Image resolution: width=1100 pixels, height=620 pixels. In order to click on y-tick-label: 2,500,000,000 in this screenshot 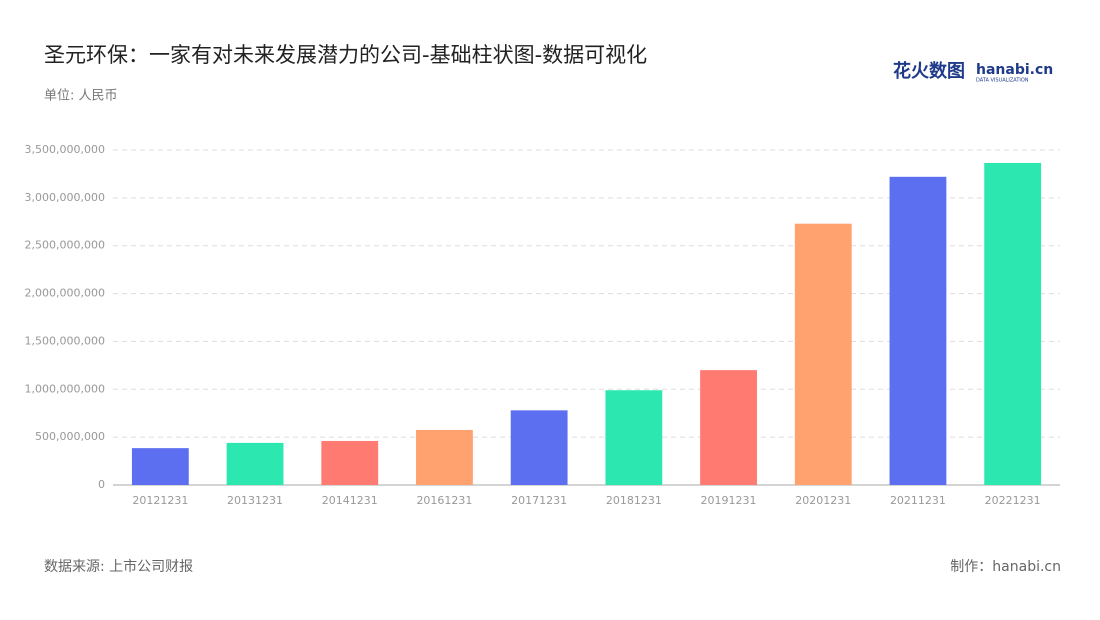, I will do `click(65, 245)`.